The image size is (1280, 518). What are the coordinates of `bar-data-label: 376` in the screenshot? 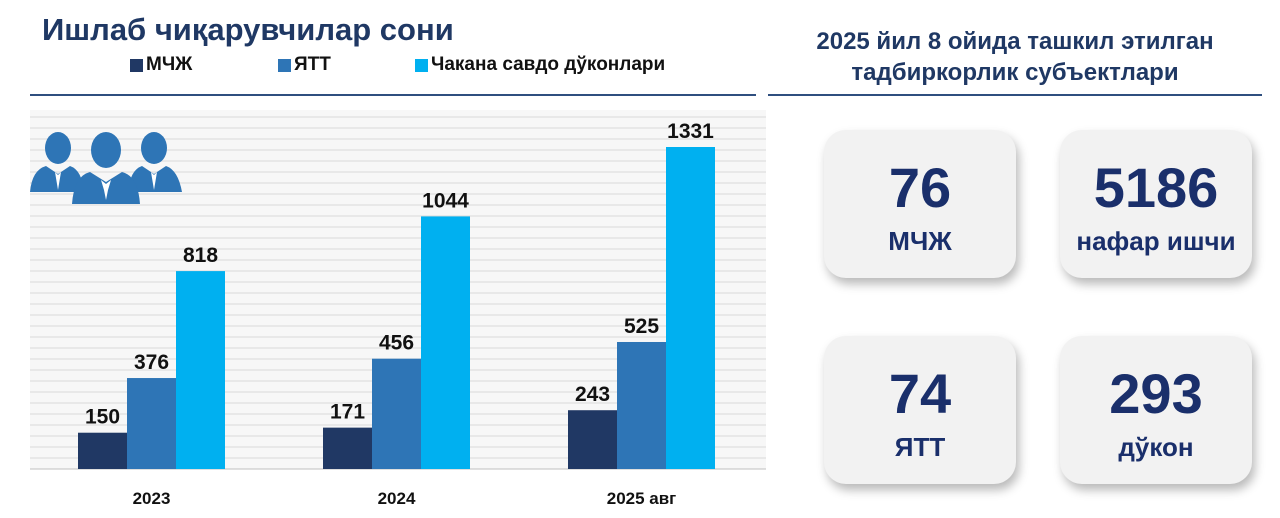 It's located at (151, 362).